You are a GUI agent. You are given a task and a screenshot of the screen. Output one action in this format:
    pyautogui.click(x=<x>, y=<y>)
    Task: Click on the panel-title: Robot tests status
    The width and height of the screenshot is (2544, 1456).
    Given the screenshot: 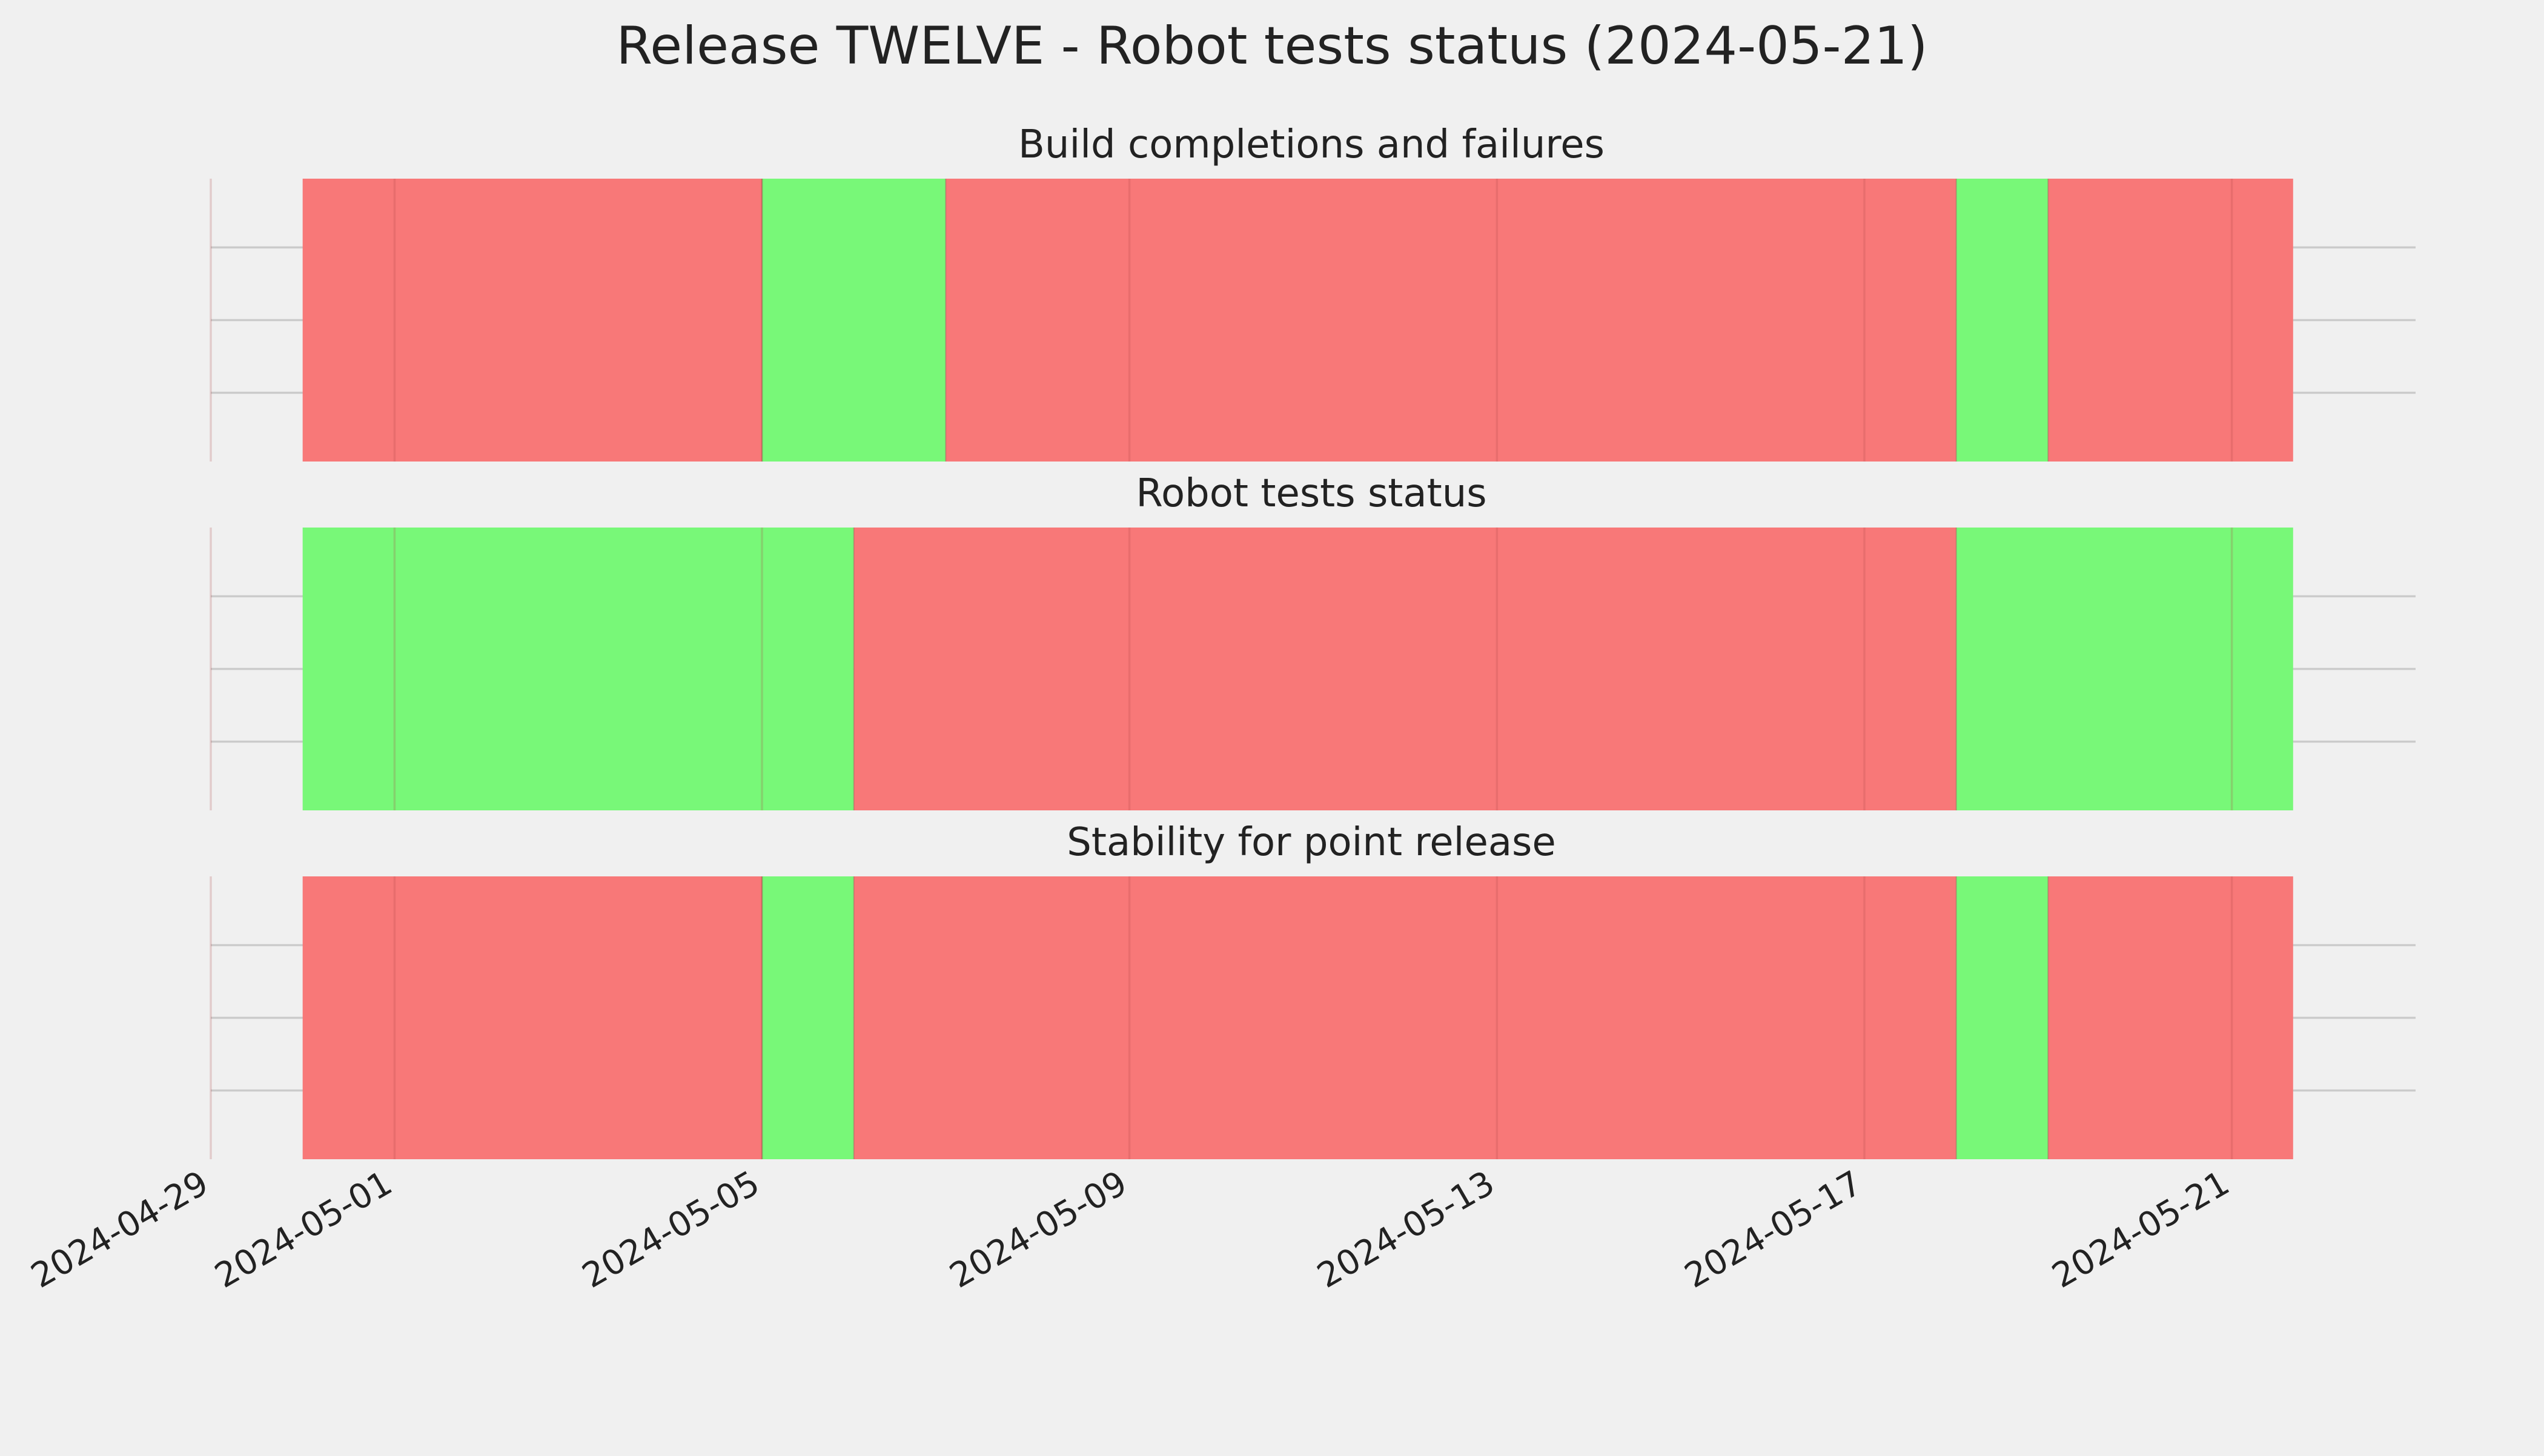 What is the action you would take?
    pyautogui.click(x=1311, y=493)
    